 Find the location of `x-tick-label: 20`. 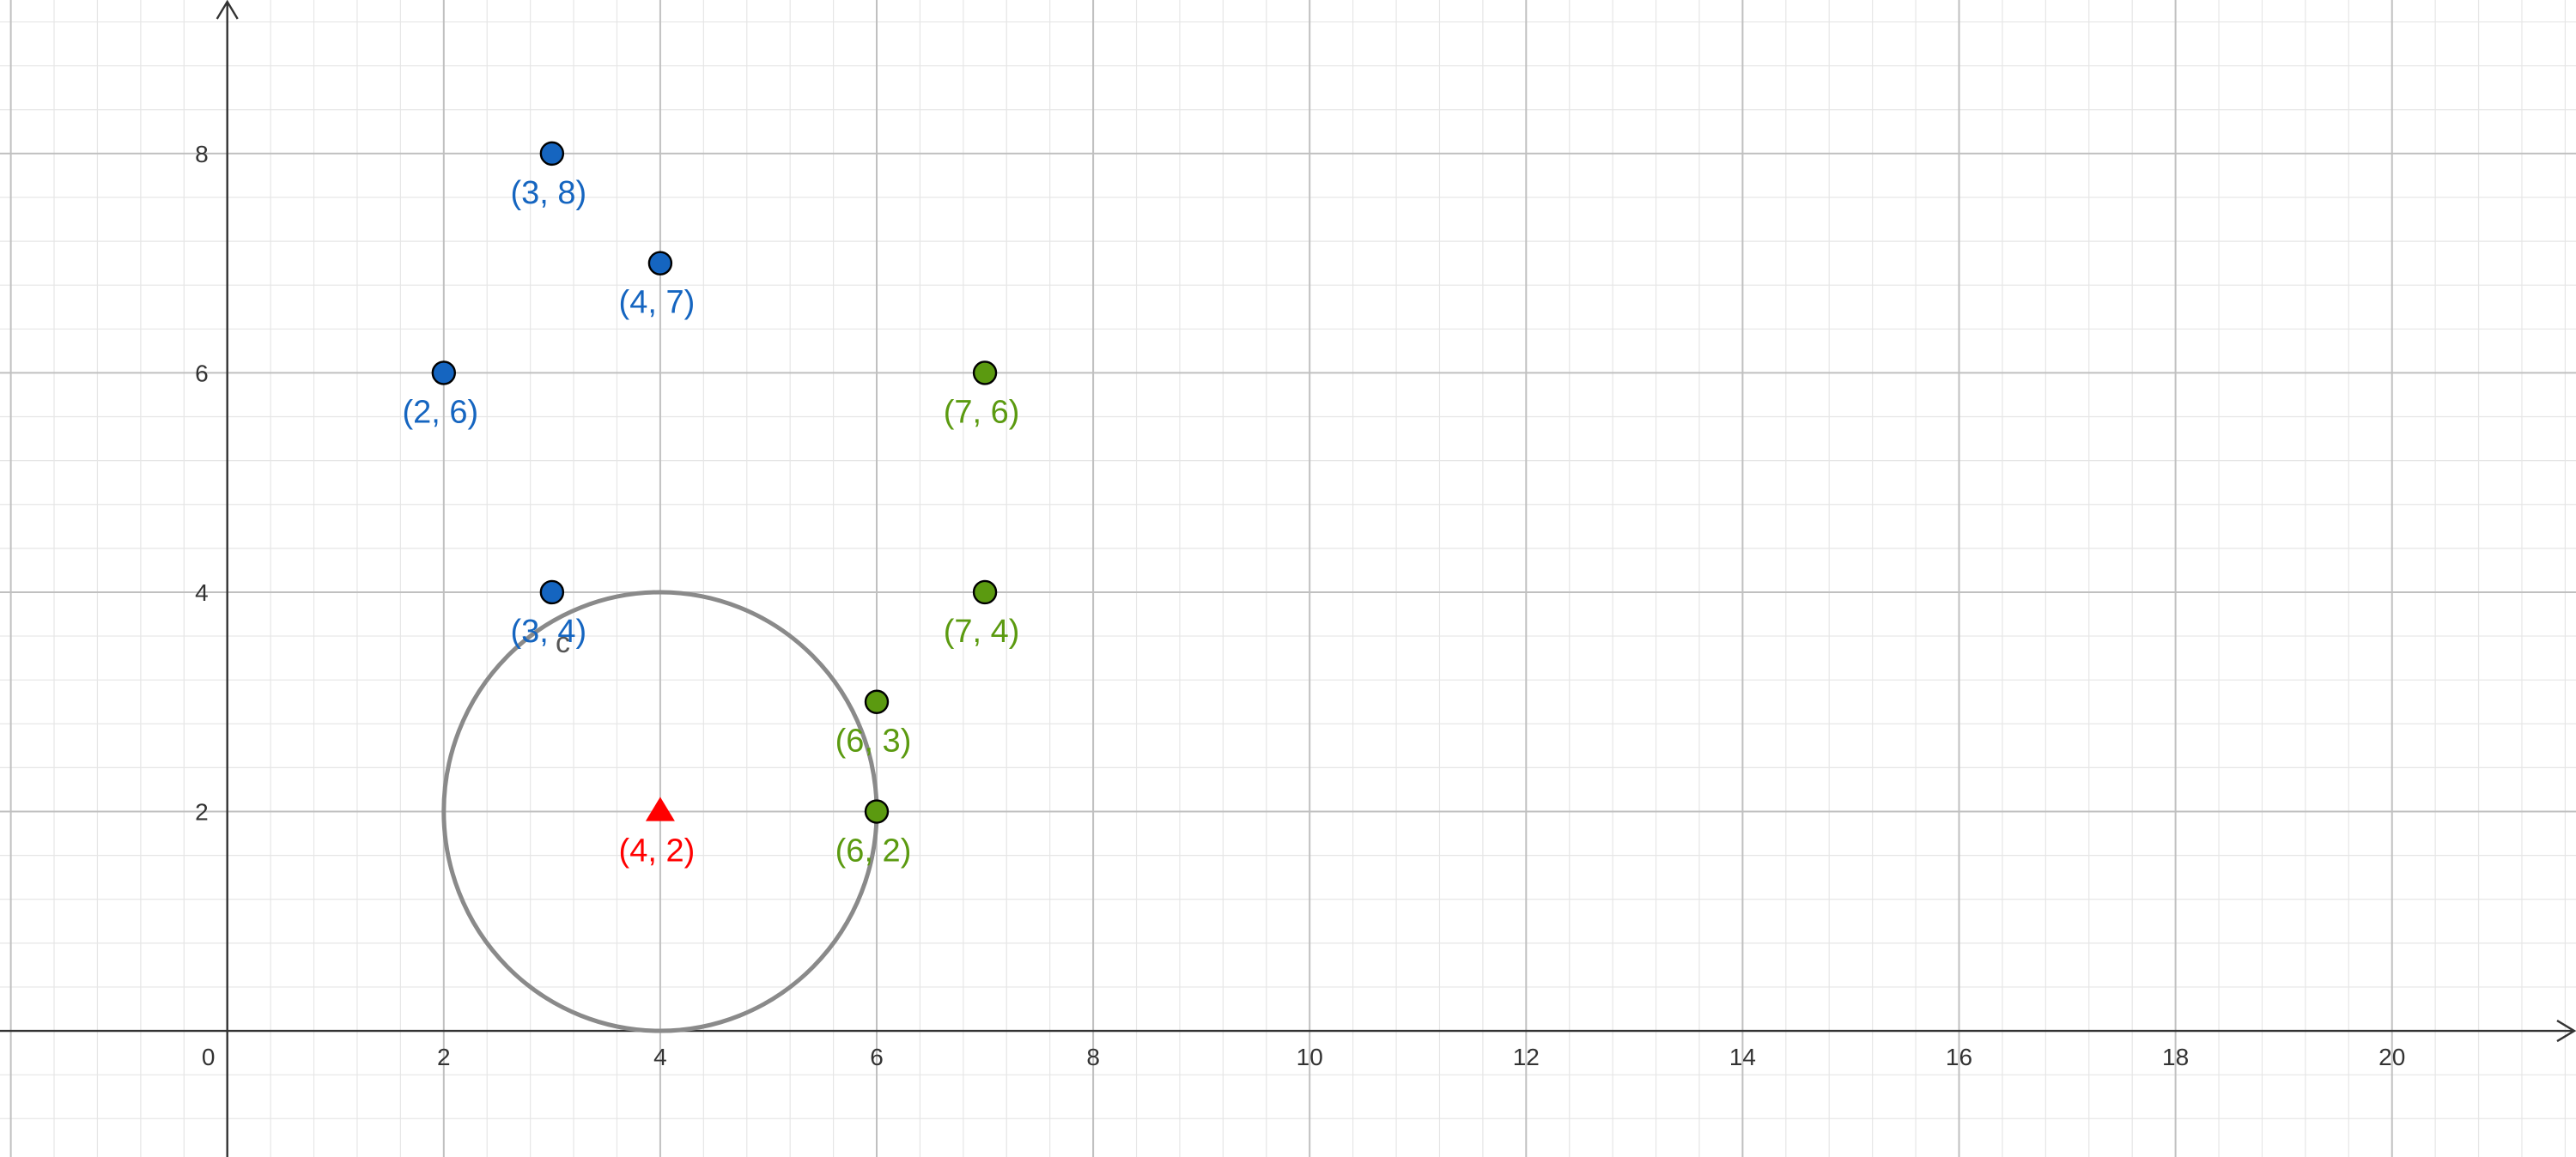

x-tick-label: 20 is located at coordinates (2392, 1057).